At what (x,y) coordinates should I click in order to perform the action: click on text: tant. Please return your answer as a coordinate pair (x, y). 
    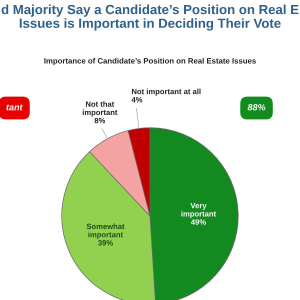
    Looking at the image, I should click on (14, 107).